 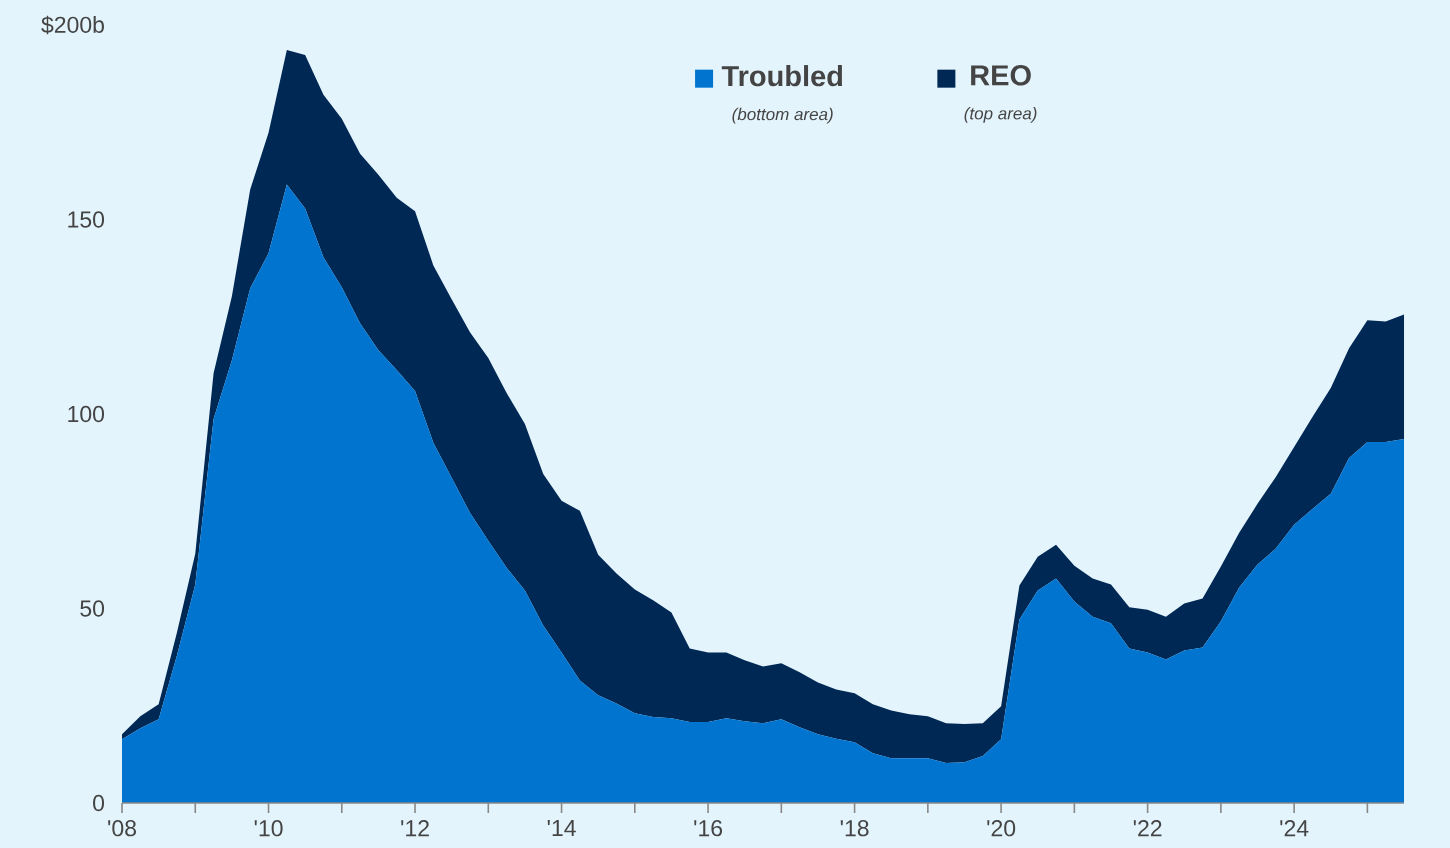 I want to click on x-tick-label: '08, so click(x=122, y=828).